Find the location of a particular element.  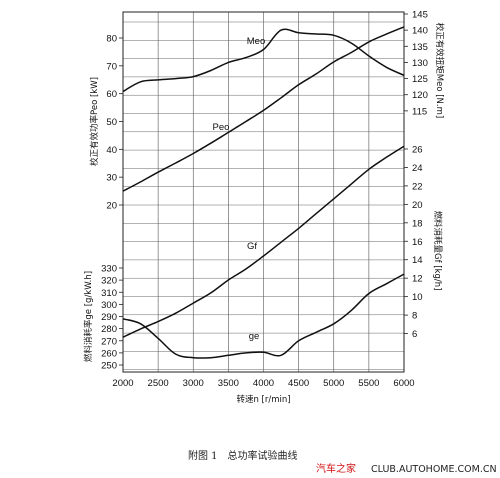

fuel-tick-label: 24 is located at coordinates (417, 168).